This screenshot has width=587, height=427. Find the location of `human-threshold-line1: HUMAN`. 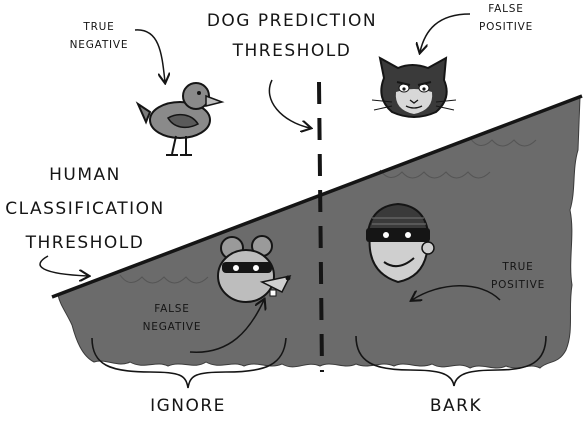

human-threshold-line1: HUMAN is located at coordinates (85, 175).